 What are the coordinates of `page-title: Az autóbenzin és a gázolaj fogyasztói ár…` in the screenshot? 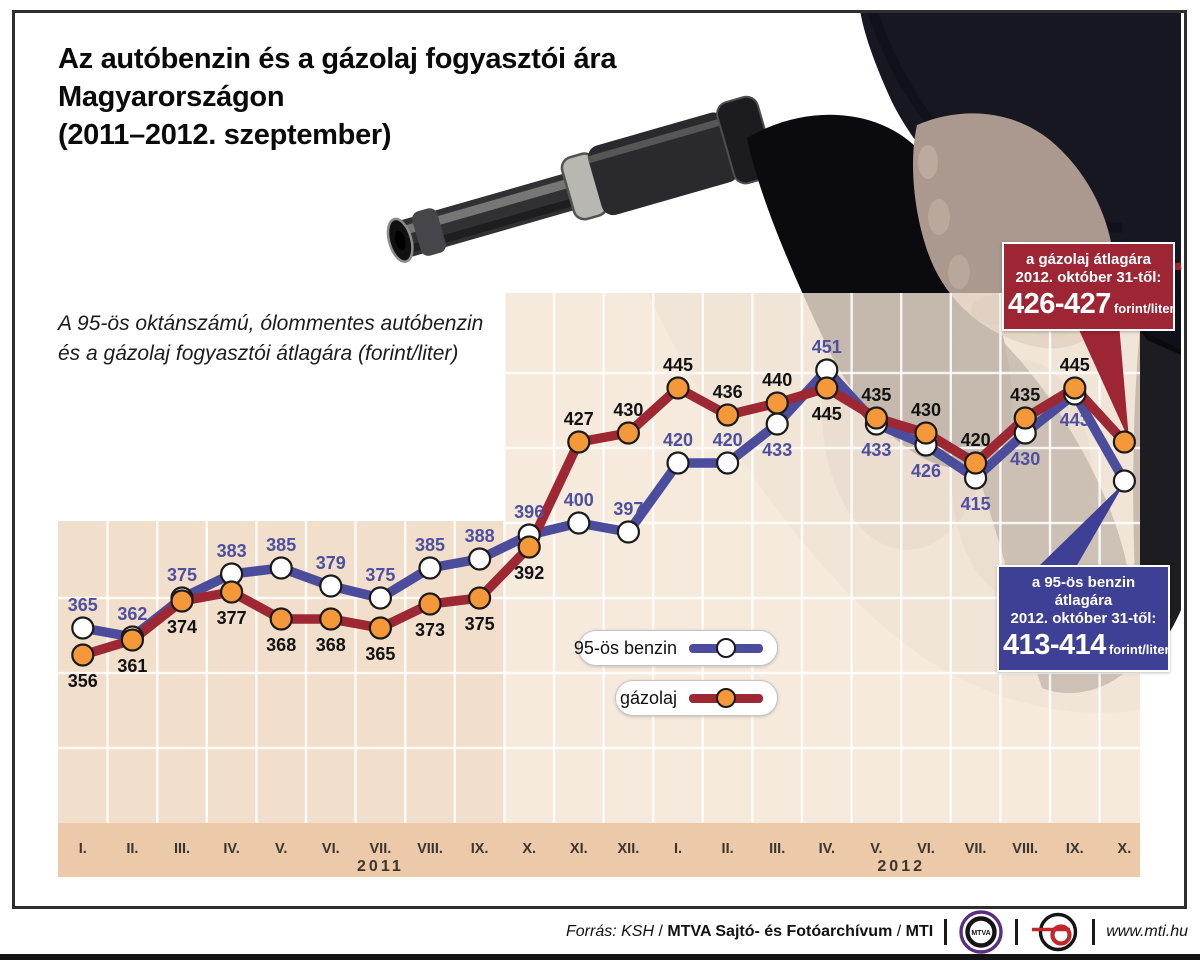 It's located at (337, 97).